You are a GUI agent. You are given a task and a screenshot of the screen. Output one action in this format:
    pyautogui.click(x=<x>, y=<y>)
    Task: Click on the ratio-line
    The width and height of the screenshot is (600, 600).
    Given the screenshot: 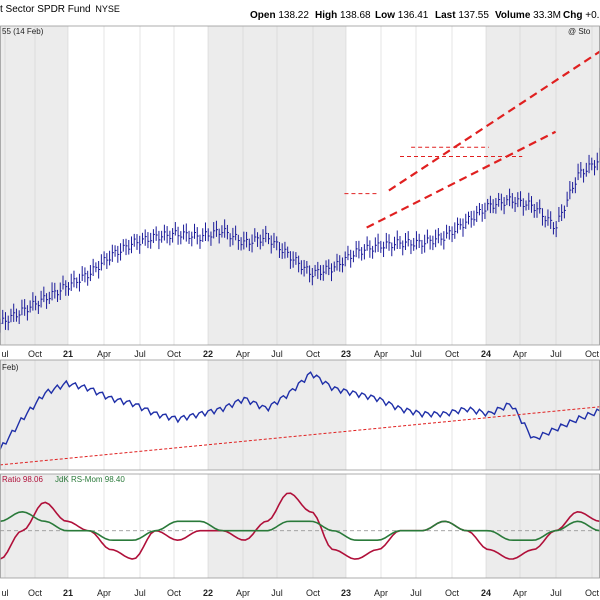 What is the action you would take?
    pyautogui.click(x=300, y=526)
    